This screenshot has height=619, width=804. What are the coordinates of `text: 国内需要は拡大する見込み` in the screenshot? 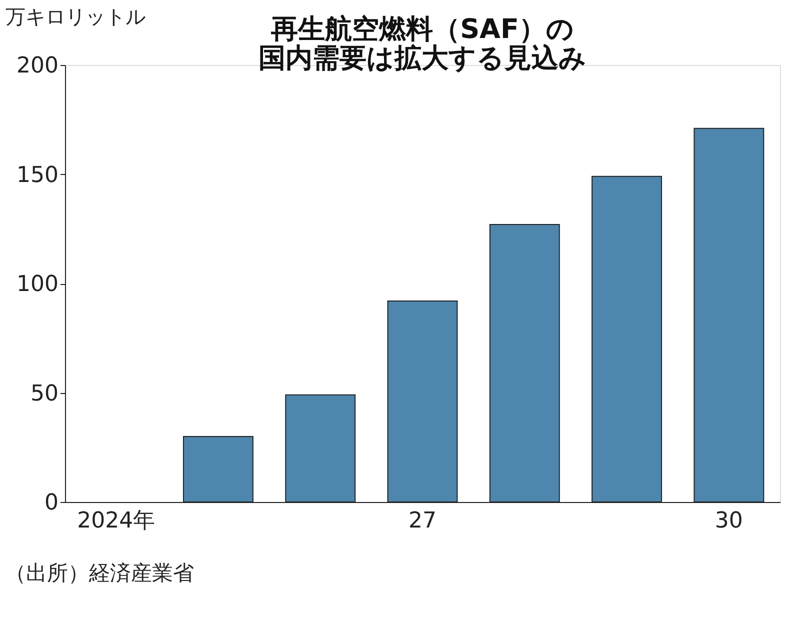 It's located at (422, 58).